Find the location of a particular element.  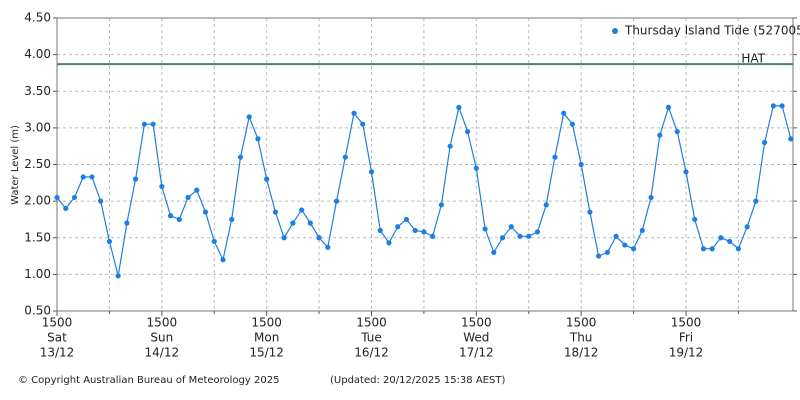

y-axis-label: Water Level (m) is located at coordinates (15, 165).